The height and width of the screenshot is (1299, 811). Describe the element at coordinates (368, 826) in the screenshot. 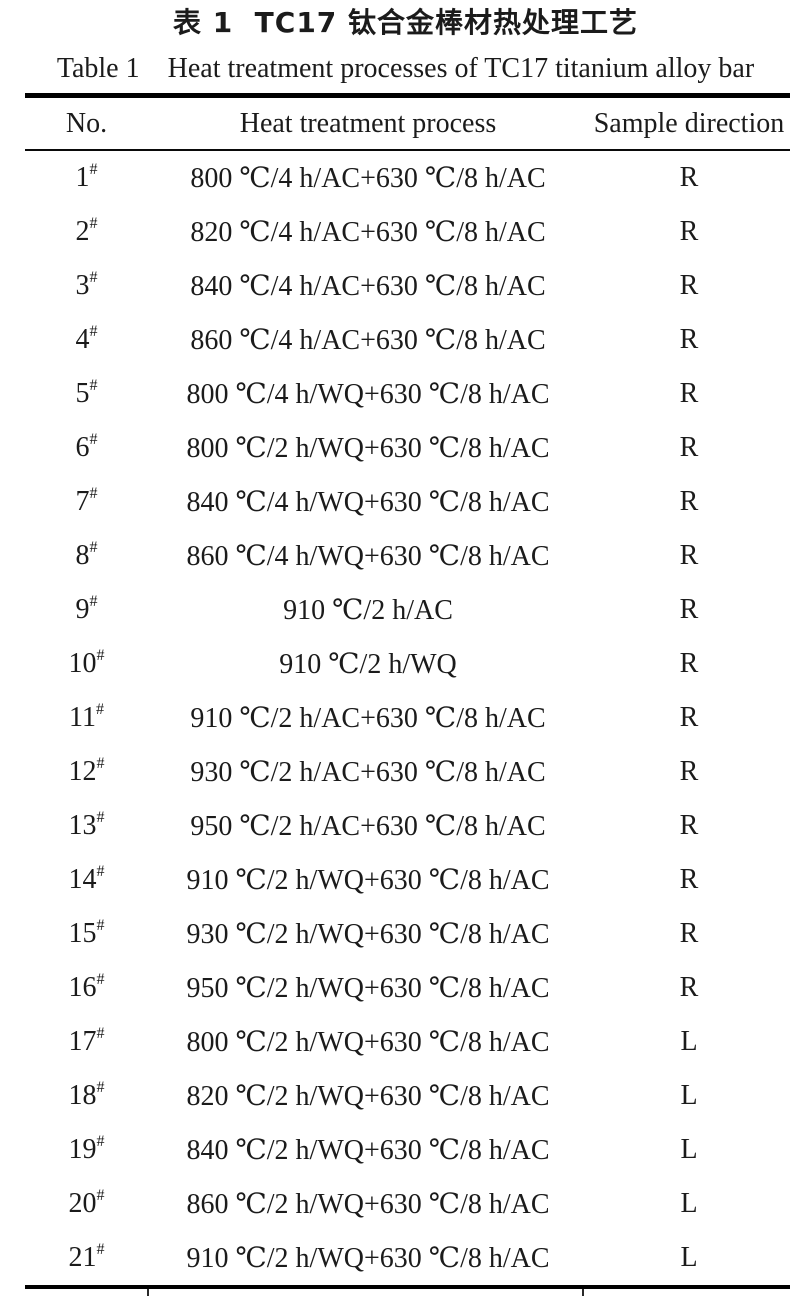

I see `process-cell: 950 ℃/2 h/AC+630 ℃/8 h/AC` at that location.